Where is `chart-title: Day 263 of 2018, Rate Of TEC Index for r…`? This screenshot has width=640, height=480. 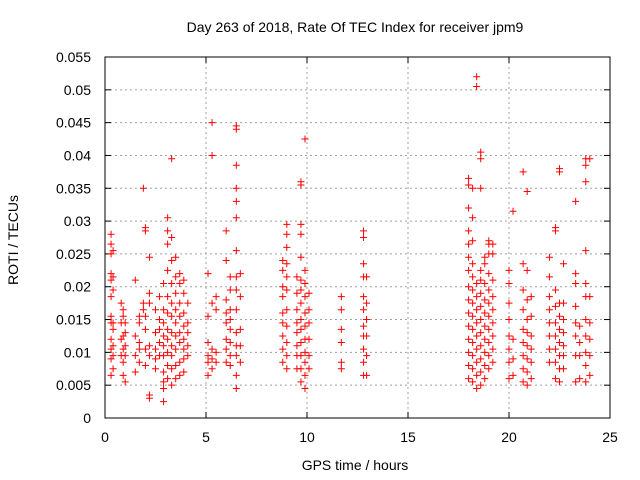
chart-title: Day 263 of 2018, Rate Of TEC Index for r… is located at coordinates (355, 27).